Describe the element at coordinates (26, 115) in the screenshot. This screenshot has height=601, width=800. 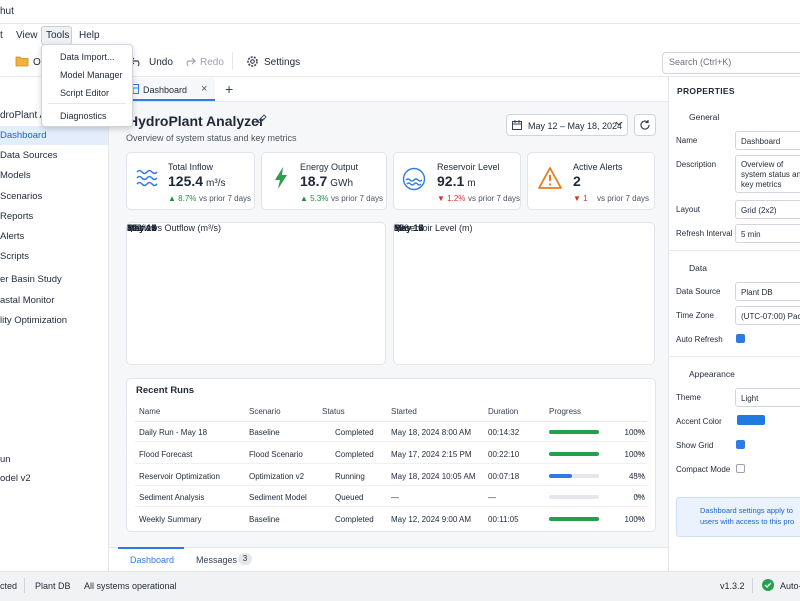
I see `project-name: droPlant An` at that location.